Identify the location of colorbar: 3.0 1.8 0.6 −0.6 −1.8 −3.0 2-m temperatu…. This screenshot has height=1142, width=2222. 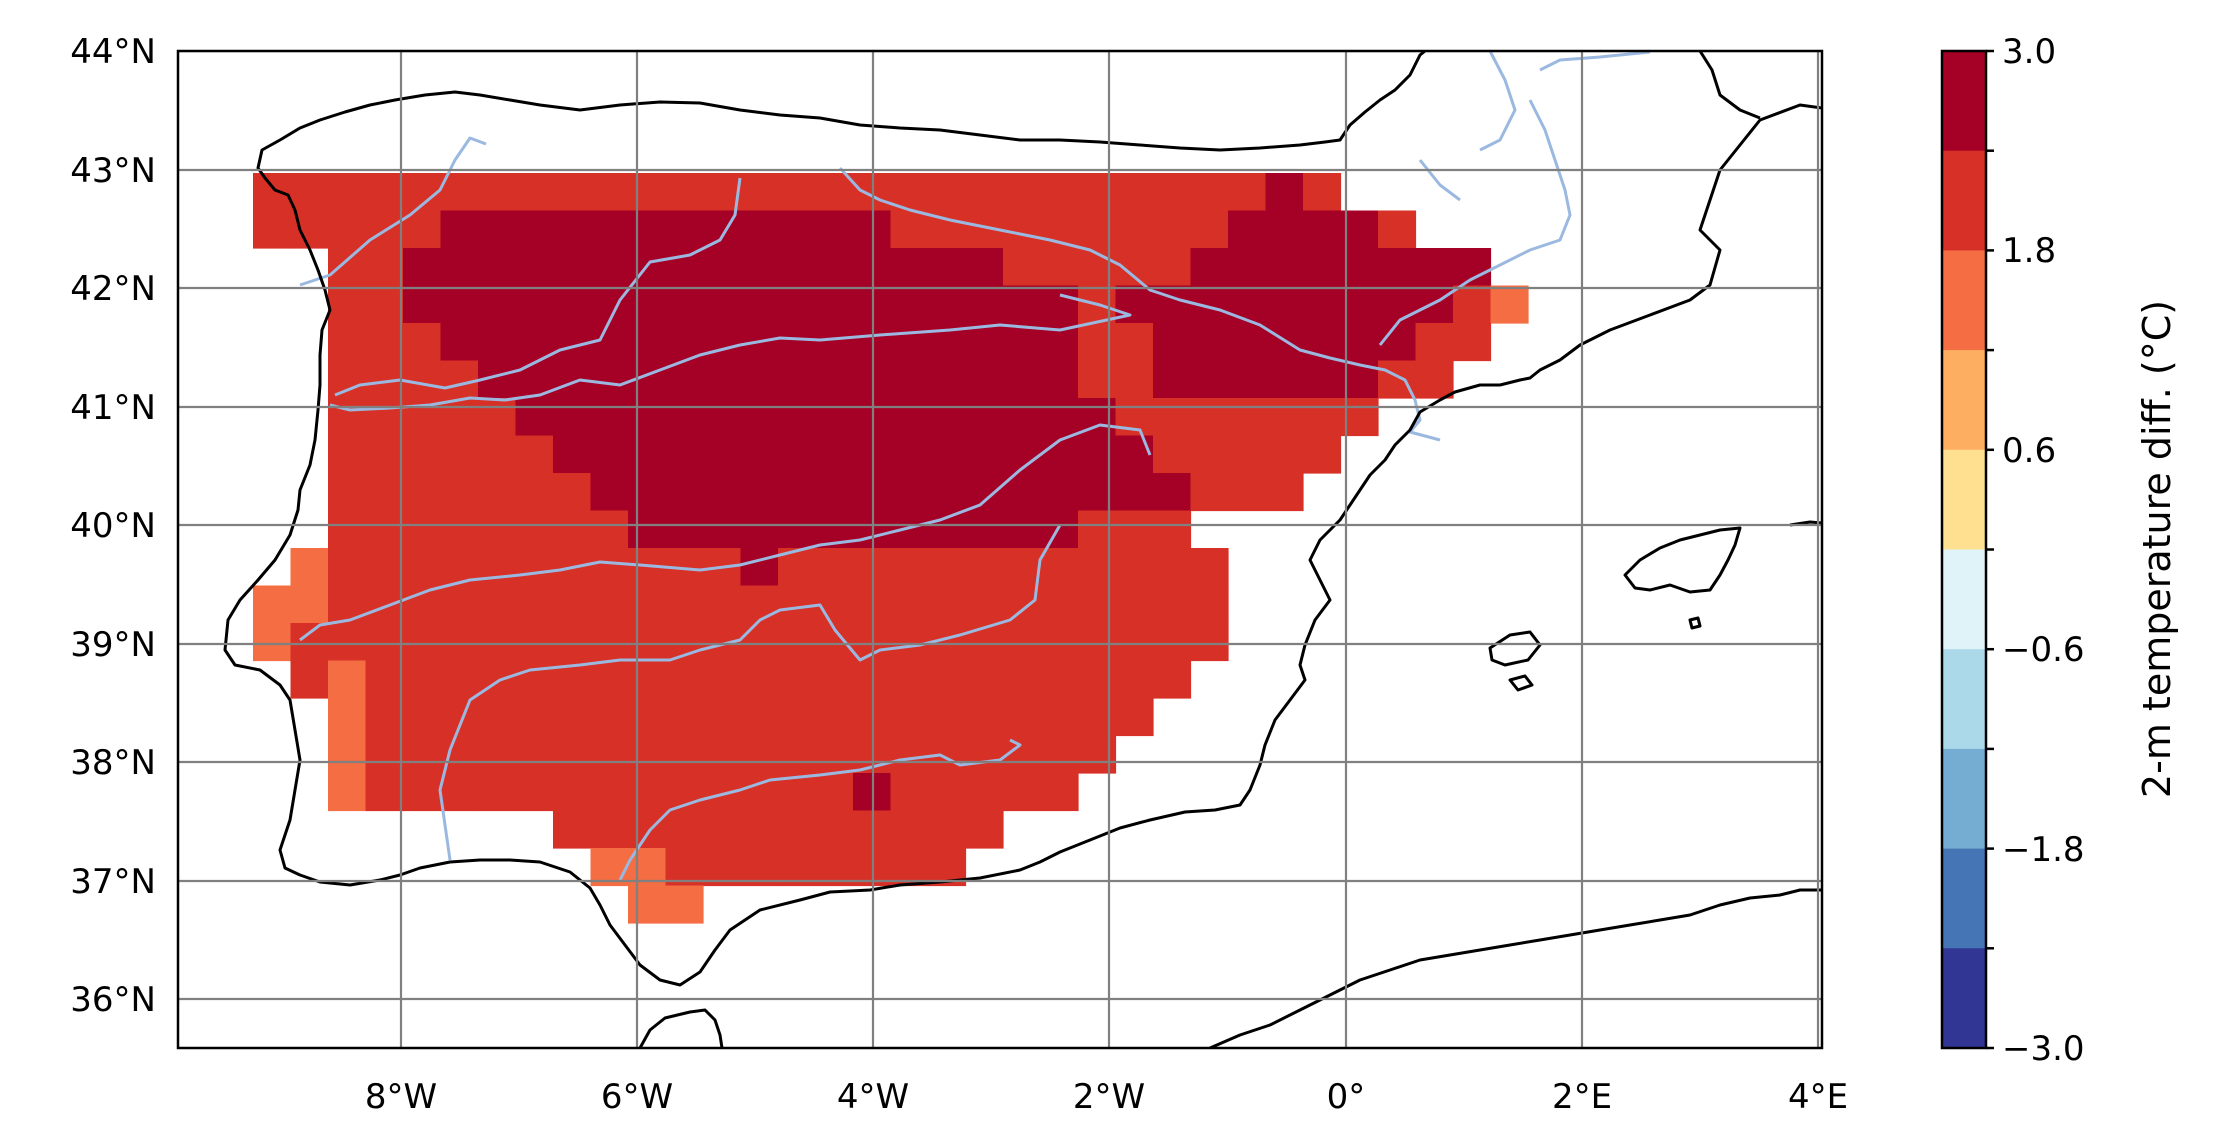
(2059, 550).